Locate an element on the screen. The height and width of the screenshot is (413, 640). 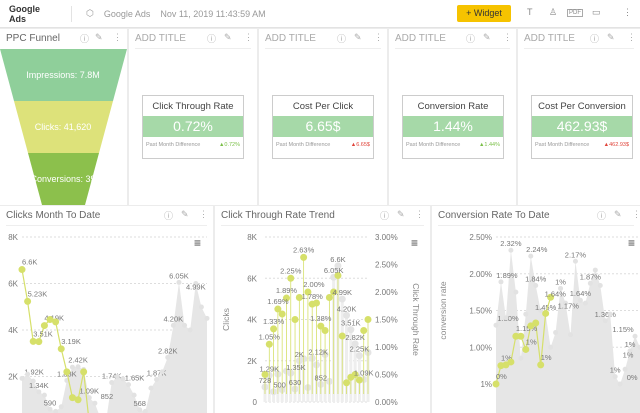
data-label: 630 is located at coordinates (295, 382).